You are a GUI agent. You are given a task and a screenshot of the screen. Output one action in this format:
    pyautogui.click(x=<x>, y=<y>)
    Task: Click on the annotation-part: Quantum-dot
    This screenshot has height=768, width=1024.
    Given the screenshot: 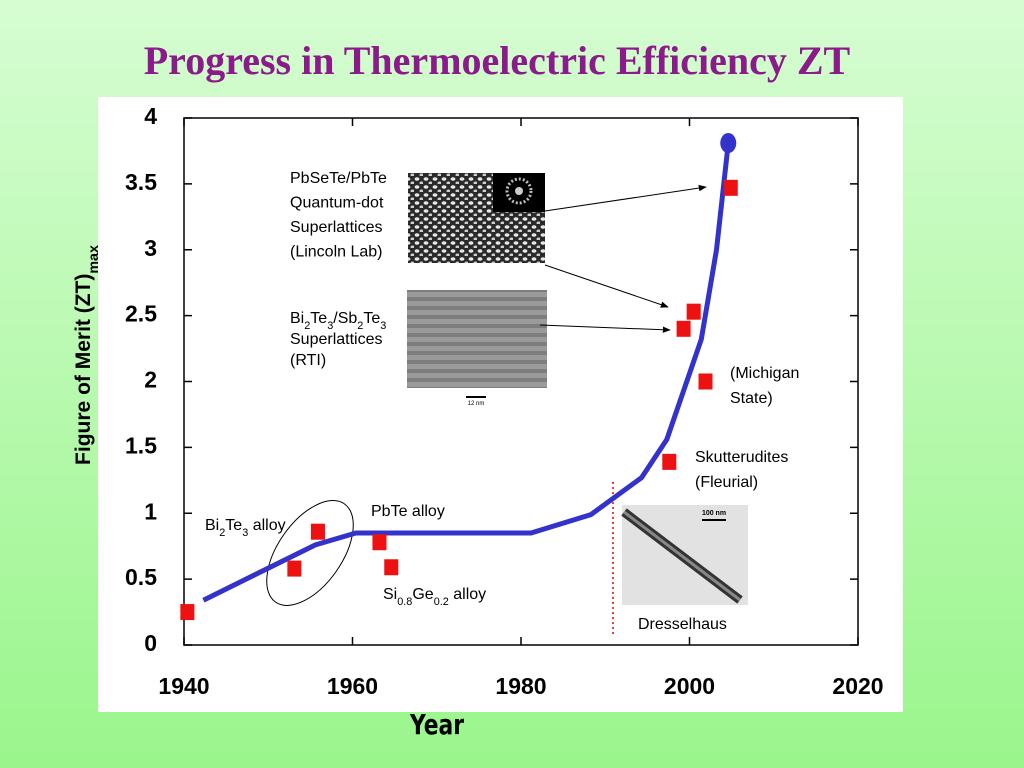 What is the action you would take?
    pyautogui.click(x=337, y=203)
    